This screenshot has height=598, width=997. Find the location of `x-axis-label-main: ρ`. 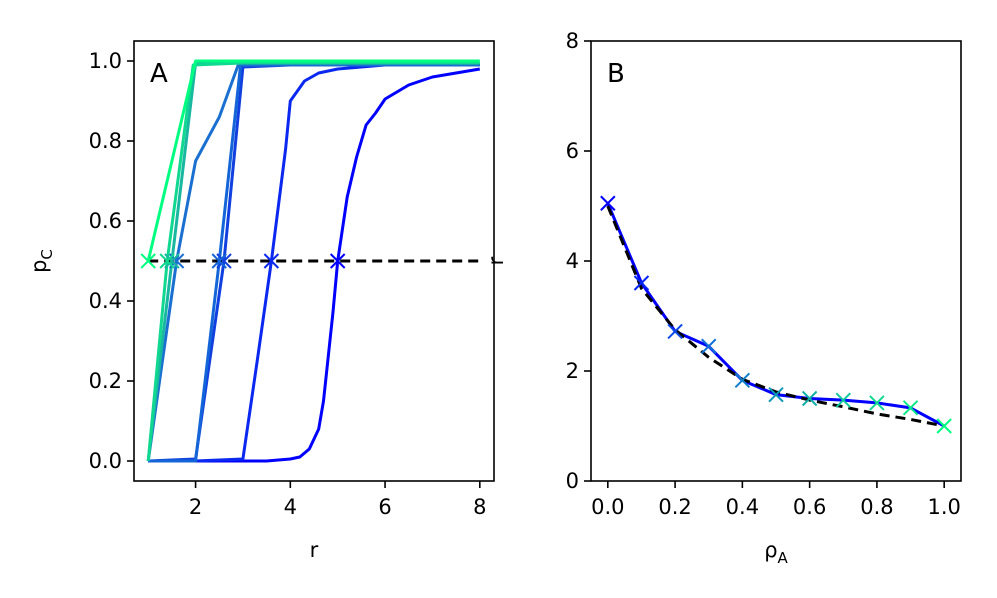

x-axis-label-main: ρ is located at coordinates (770, 550).